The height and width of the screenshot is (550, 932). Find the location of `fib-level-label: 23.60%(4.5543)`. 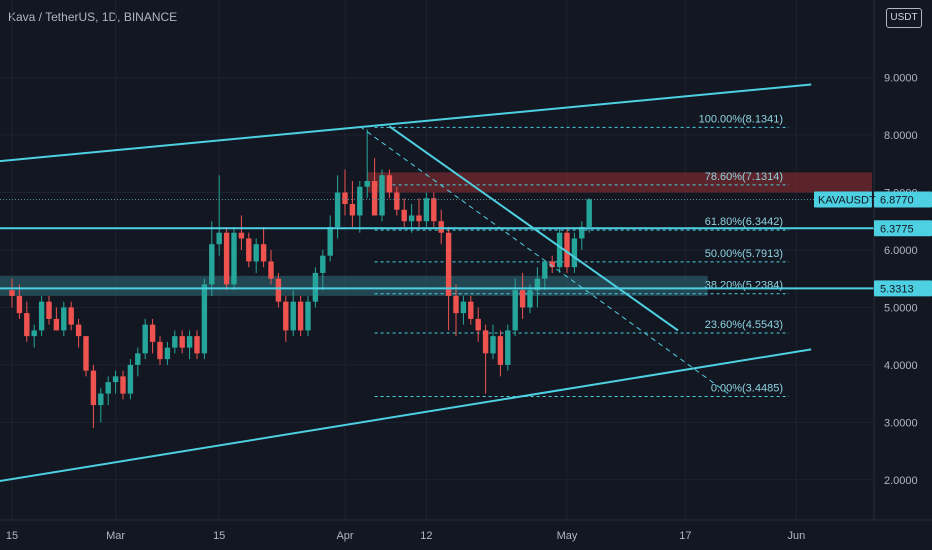

fib-level-label: 23.60%(4.5543) is located at coordinates (744, 325).